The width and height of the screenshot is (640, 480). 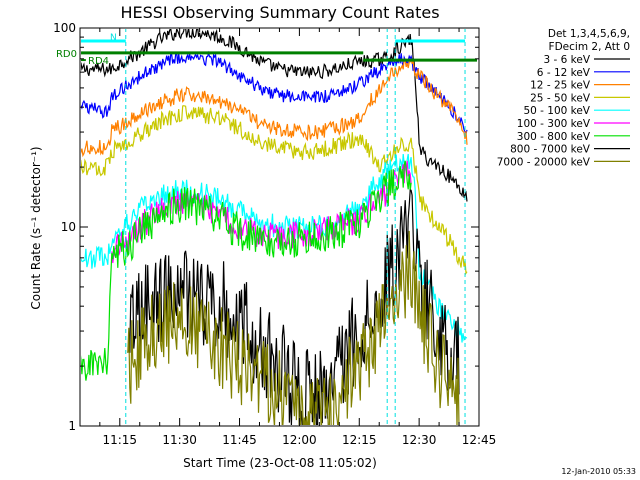 I want to click on legend-header-line-2: FDecim 2, Att 0, so click(x=589, y=47).